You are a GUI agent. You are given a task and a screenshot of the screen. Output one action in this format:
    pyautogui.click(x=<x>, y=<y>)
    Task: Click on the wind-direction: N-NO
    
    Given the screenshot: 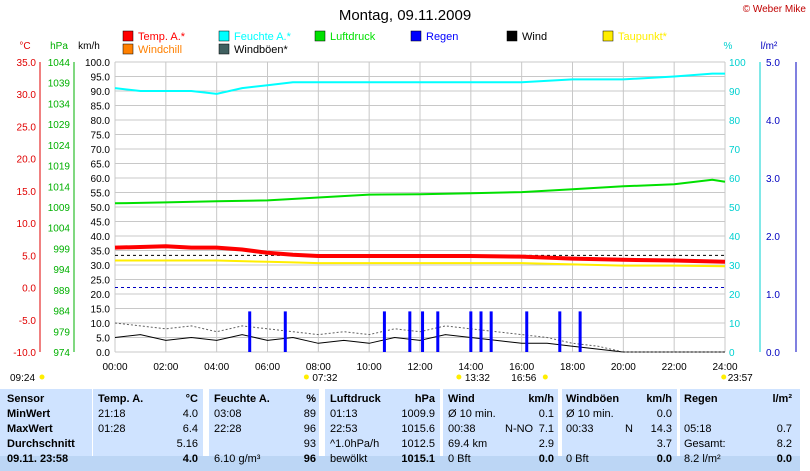 What is the action you would take?
    pyautogui.click(x=519, y=429)
    